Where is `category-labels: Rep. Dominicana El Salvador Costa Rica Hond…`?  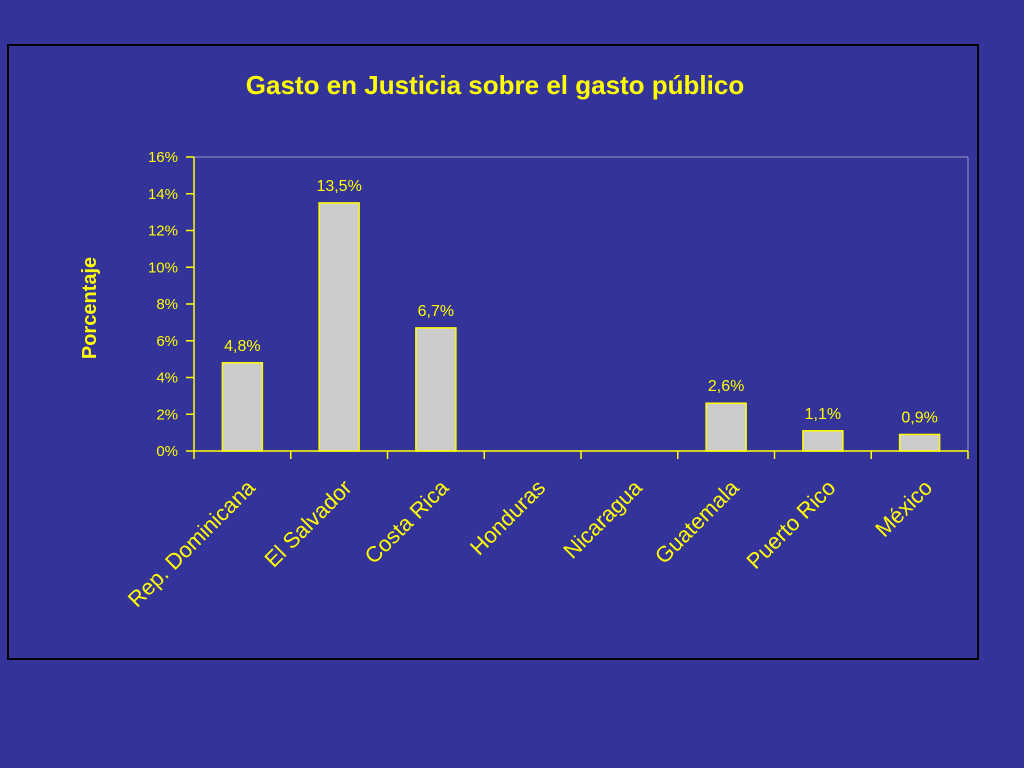 category-labels: Rep. Dominicana El Salvador Costa Rica Hond… is located at coordinates (530, 543).